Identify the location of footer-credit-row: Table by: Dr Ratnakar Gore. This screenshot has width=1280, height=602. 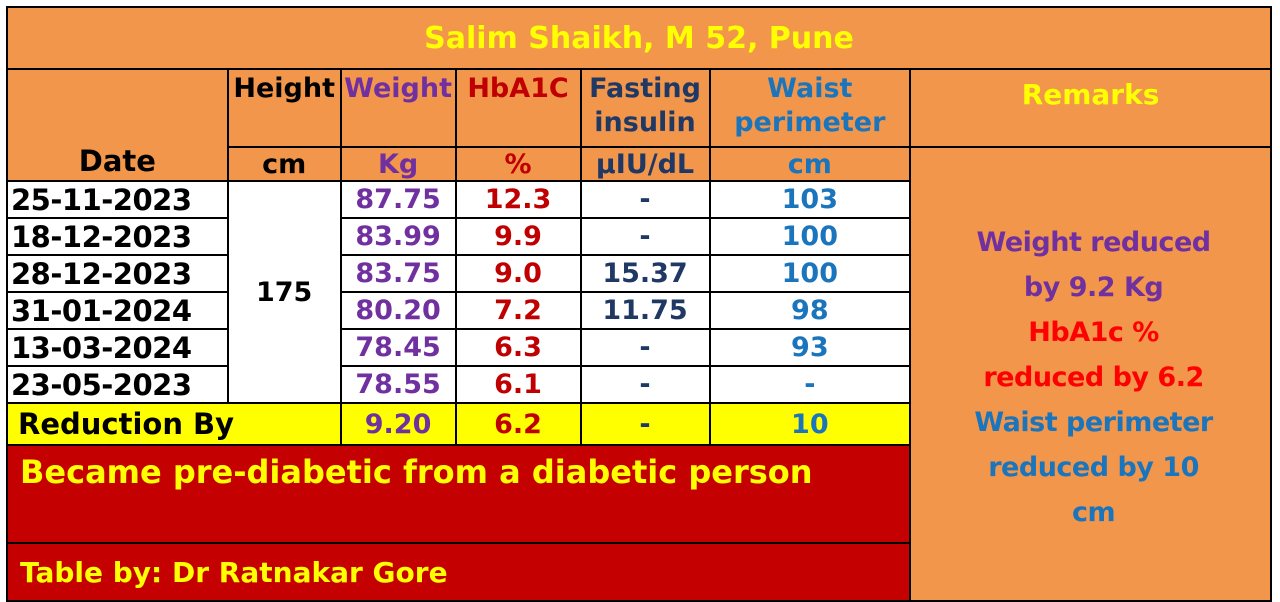
(638, 572).